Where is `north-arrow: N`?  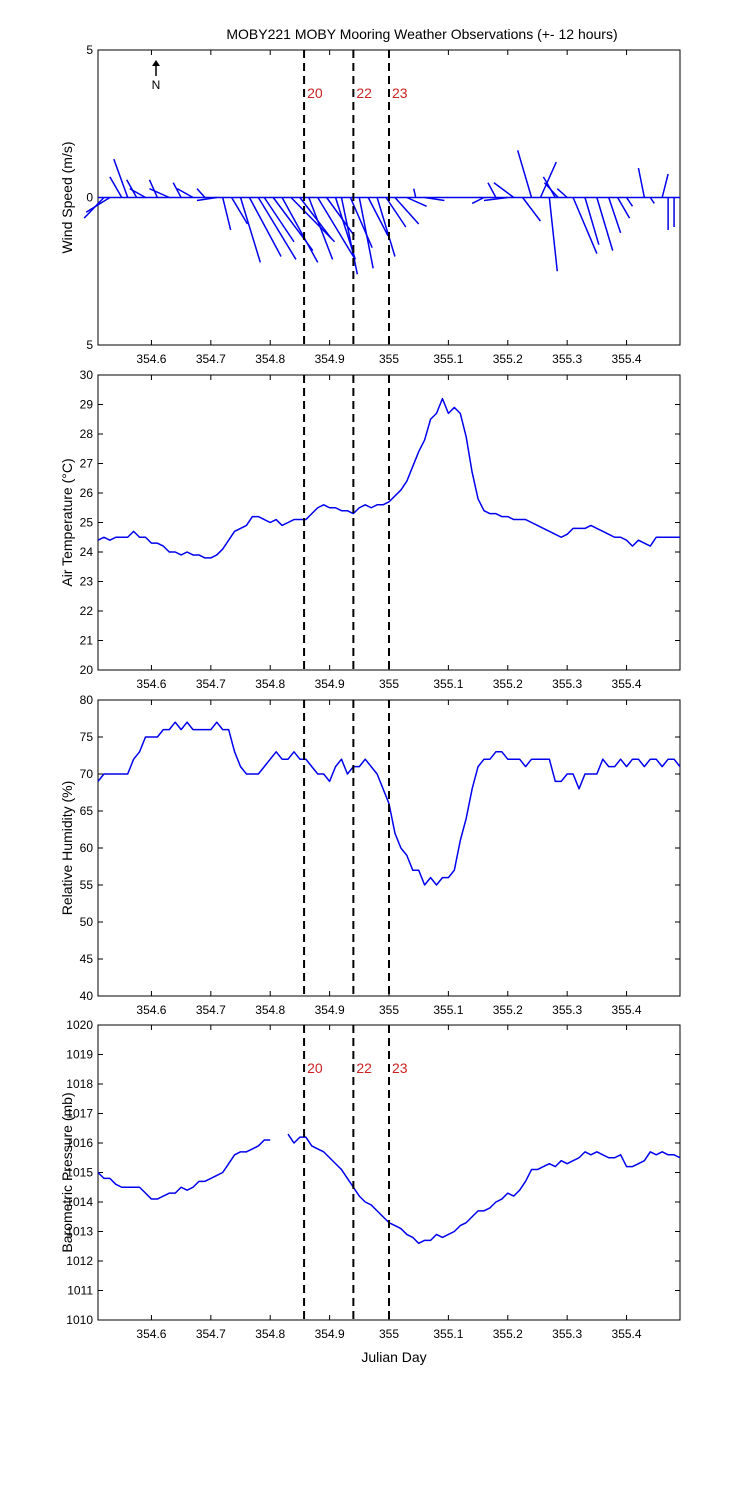
north-arrow: N is located at coordinates (156, 76).